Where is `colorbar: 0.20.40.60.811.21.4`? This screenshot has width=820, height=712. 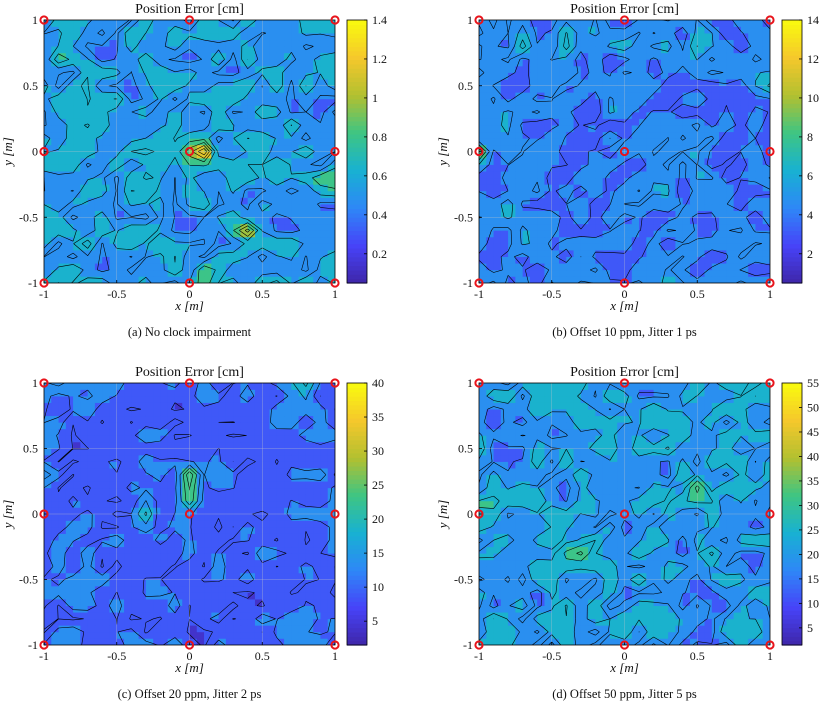 colorbar: 0.20.40.60.811.21.4 is located at coordinates (367, 148).